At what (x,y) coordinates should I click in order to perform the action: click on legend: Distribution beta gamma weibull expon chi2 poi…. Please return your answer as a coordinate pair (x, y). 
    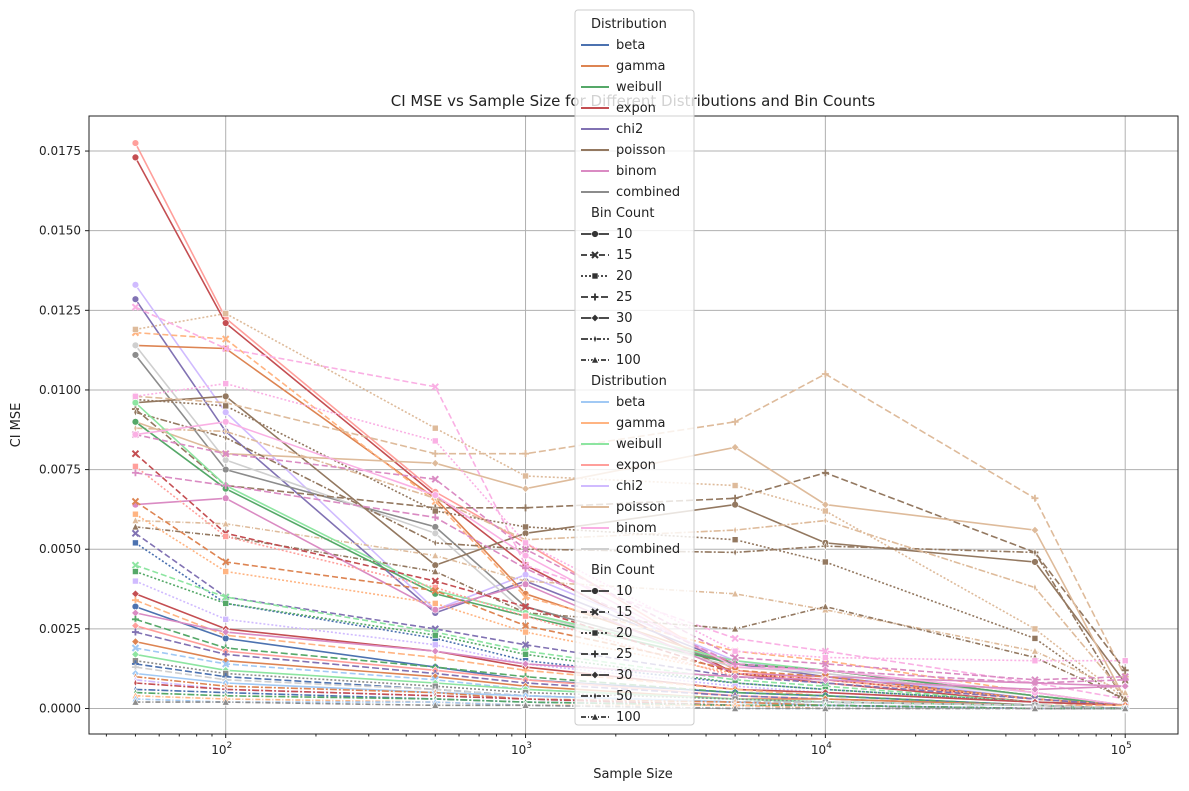
    Looking at the image, I should click on (634, 367).